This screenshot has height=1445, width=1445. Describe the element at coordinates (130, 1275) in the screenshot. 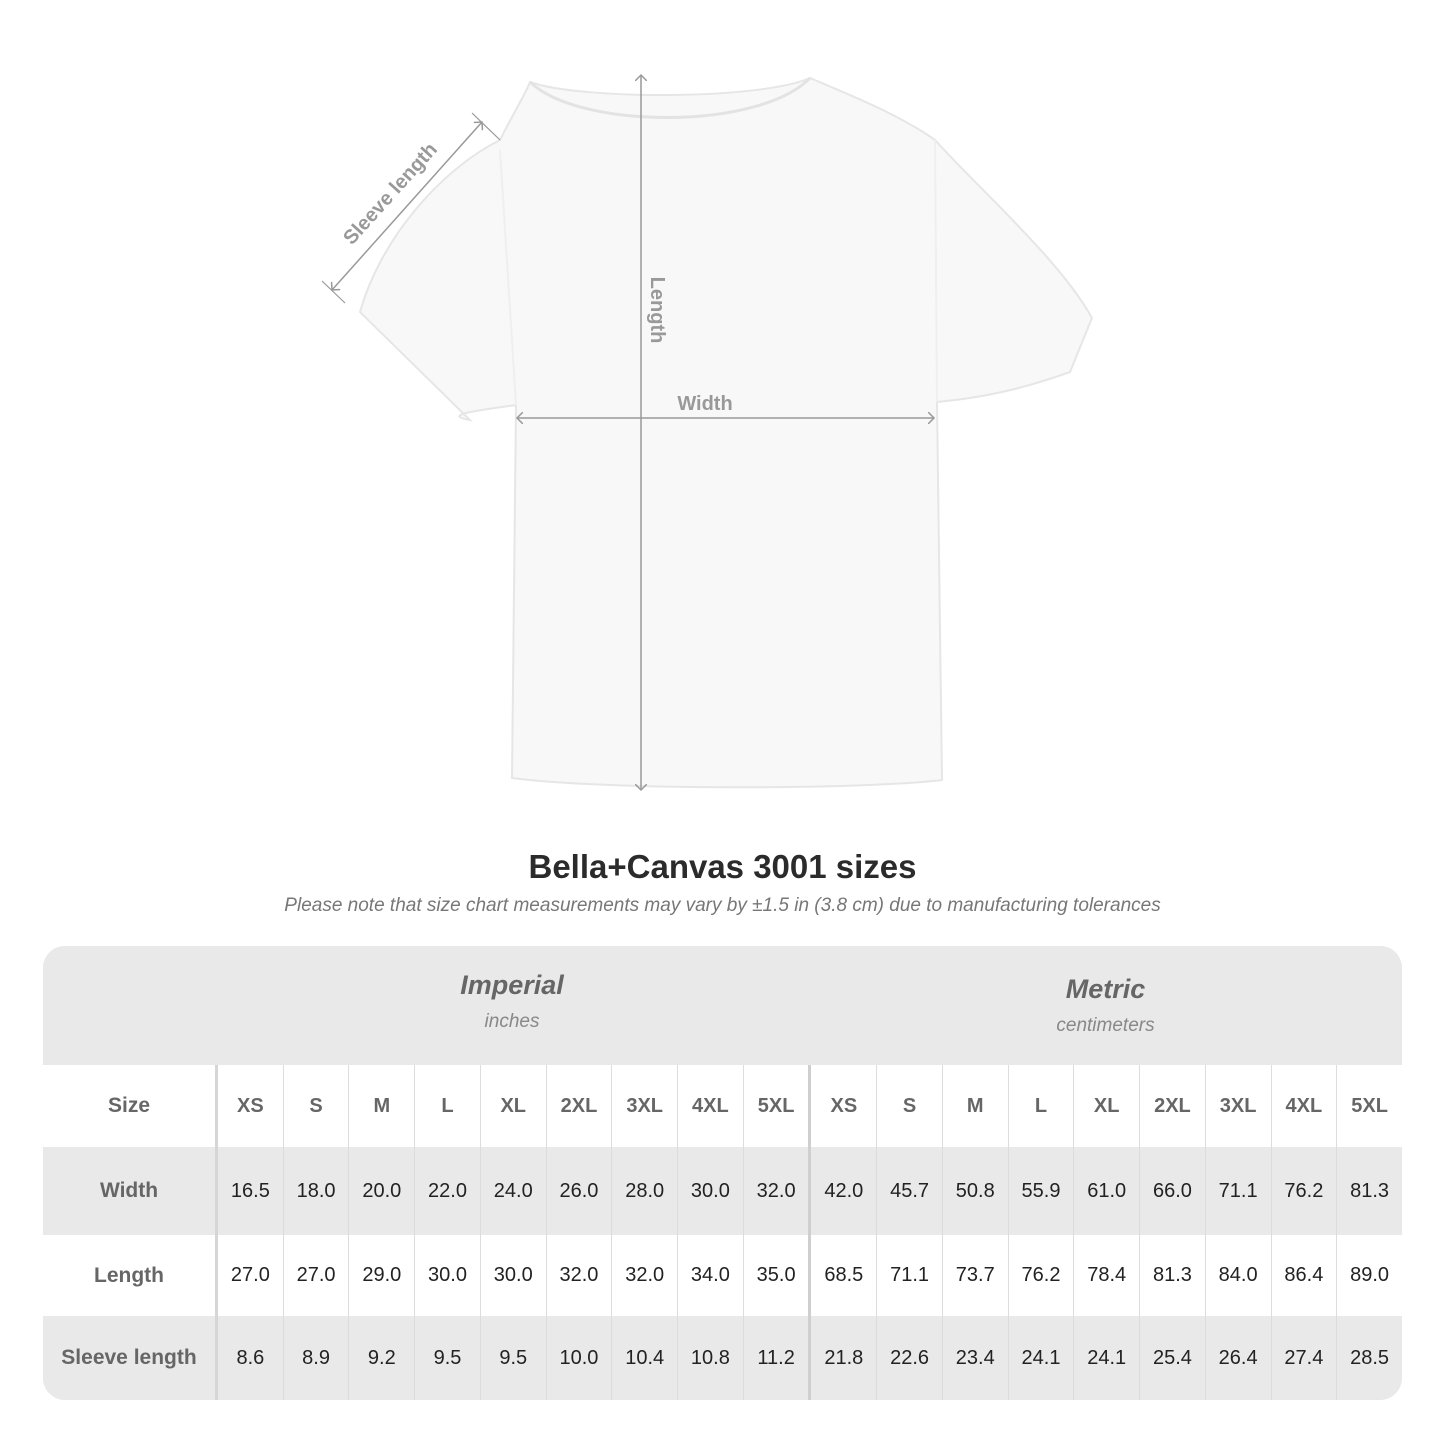

I see `row-label: Length` at that location.